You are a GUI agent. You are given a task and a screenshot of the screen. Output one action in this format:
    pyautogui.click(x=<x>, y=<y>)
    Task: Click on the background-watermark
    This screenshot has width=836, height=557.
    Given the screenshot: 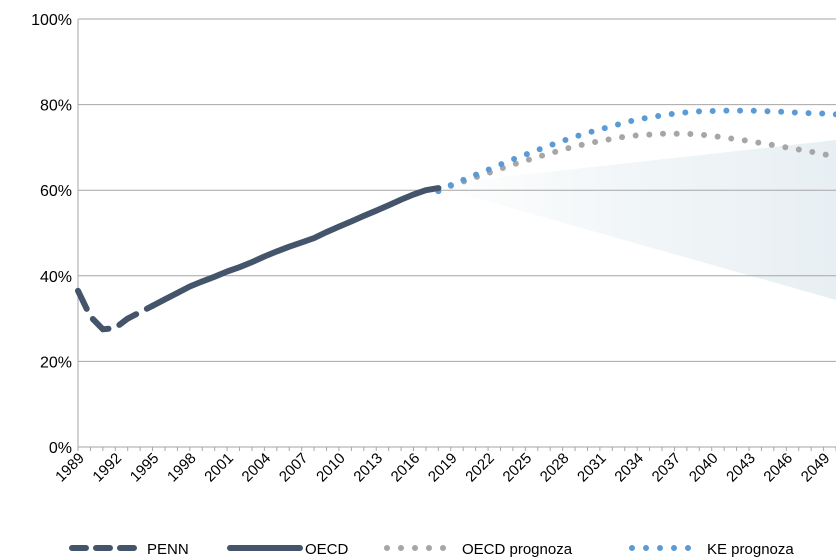 What is the action you would take?
    pyautogui.click(x=633, y=220)
    